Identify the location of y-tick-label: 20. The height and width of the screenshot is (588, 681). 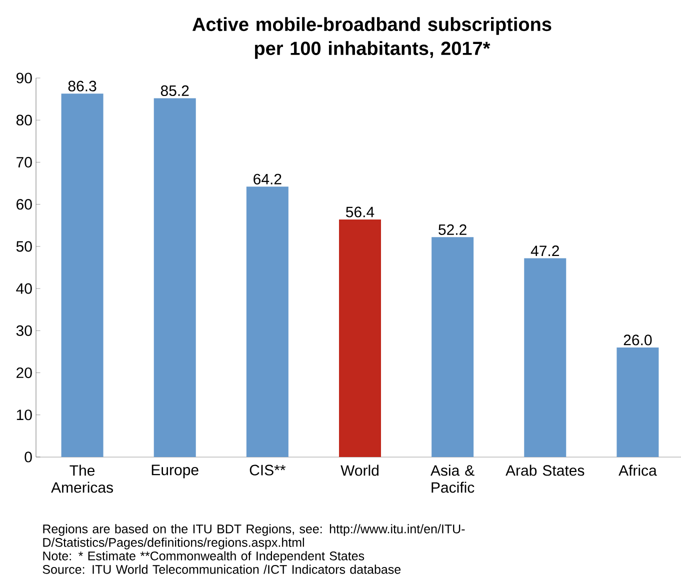
(24, 372).